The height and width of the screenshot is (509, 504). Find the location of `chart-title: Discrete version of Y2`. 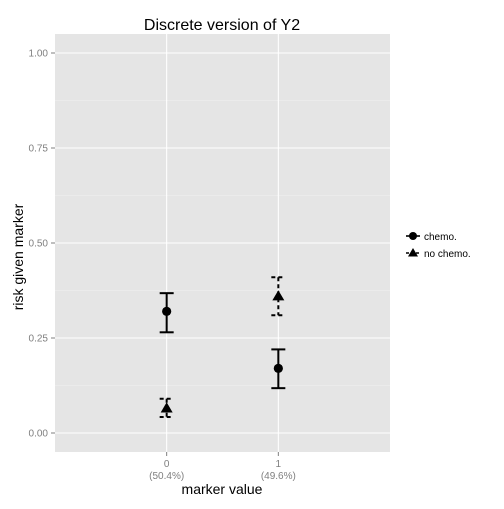

chart-title: Discrete version of Y2 is located at coordinates (222, 25).